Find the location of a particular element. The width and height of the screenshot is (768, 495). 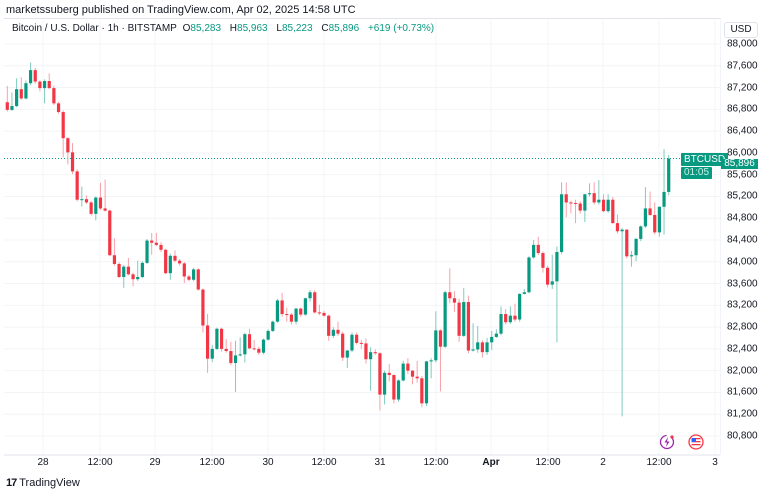

symbol-price-tag: BTCUSD is located at coordinates (705, 159).